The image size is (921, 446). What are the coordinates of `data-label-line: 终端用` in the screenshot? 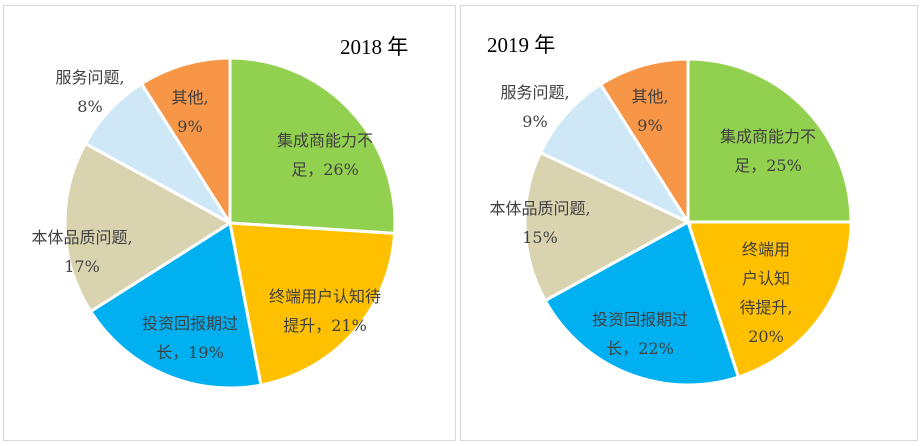 It's located at (766, 249).